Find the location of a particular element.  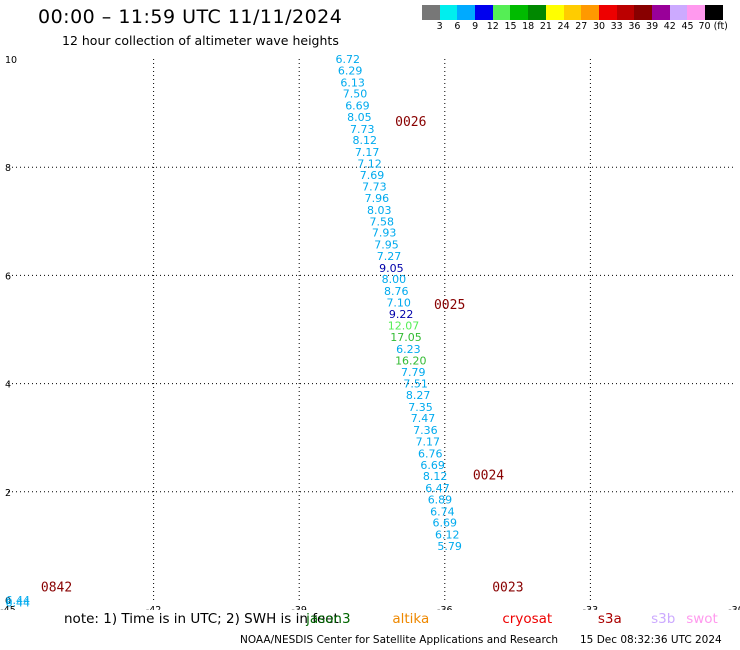

scale-label: 12 is located at coordinates (492, 26).